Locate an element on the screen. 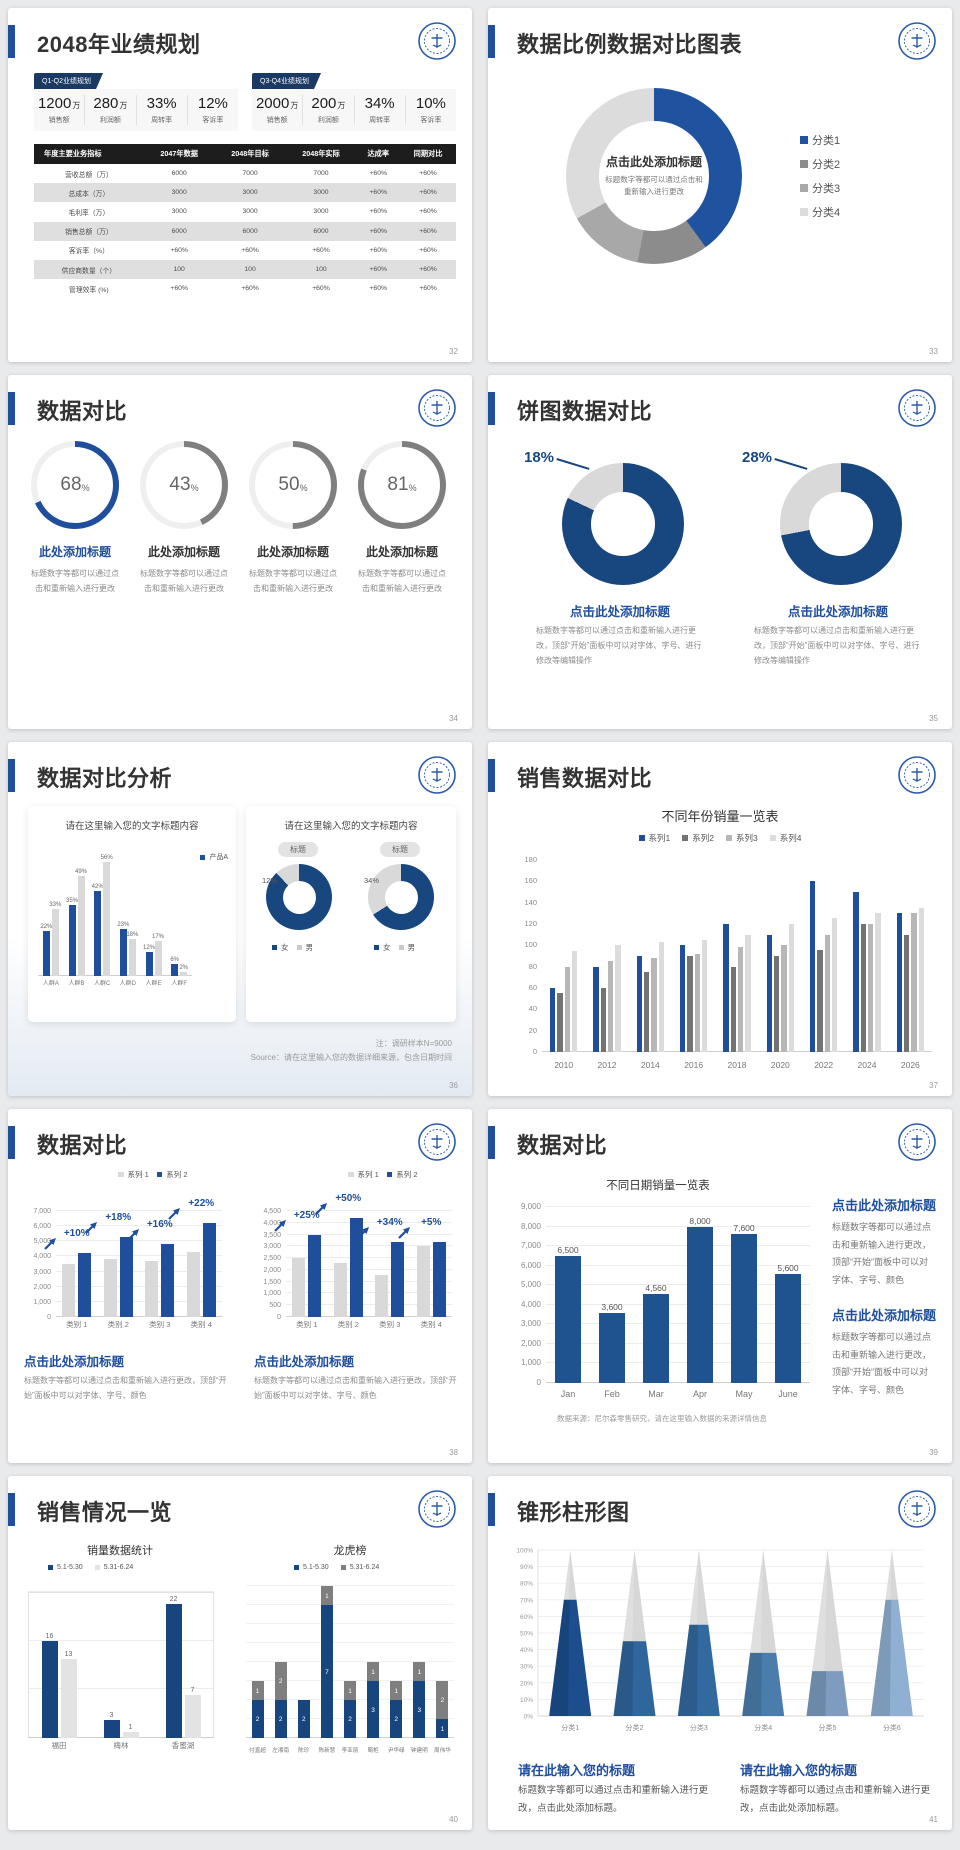 This screenshot has height=1850, width=960. segment-label: 1 is located at coordinates (257, 1691).